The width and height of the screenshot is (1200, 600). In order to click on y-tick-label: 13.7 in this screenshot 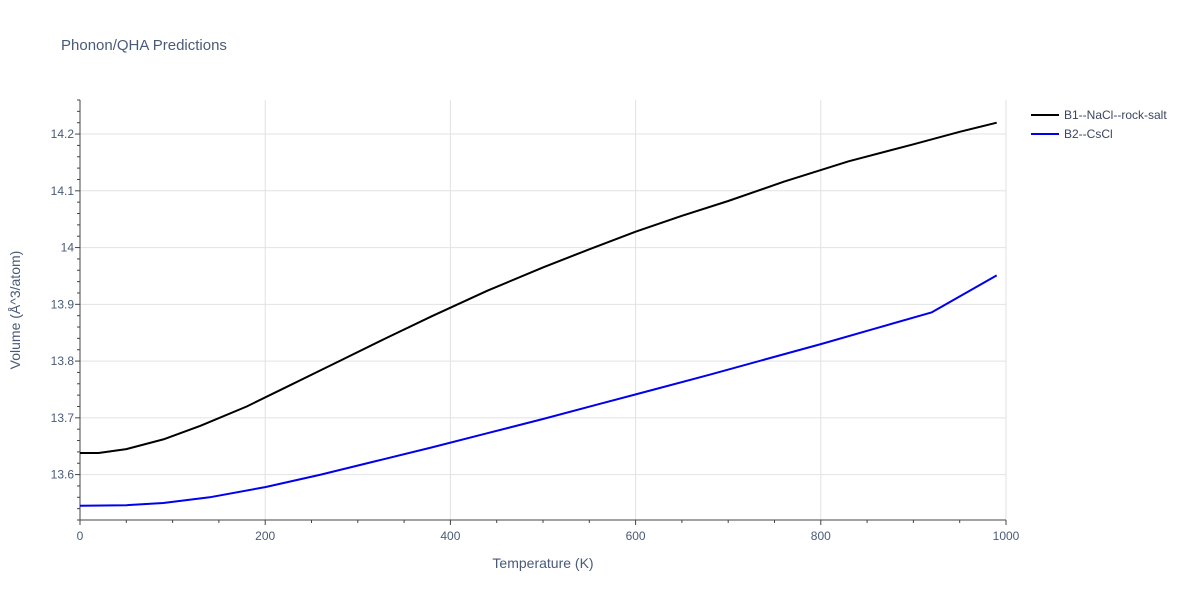, I will do `click(63, 418)`.